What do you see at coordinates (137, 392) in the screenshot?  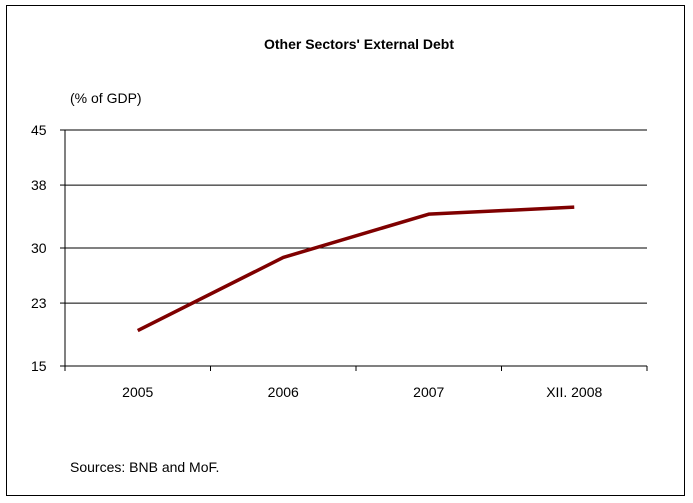 I see `x-tick-label: 2005` at bounding box center [137, 392].